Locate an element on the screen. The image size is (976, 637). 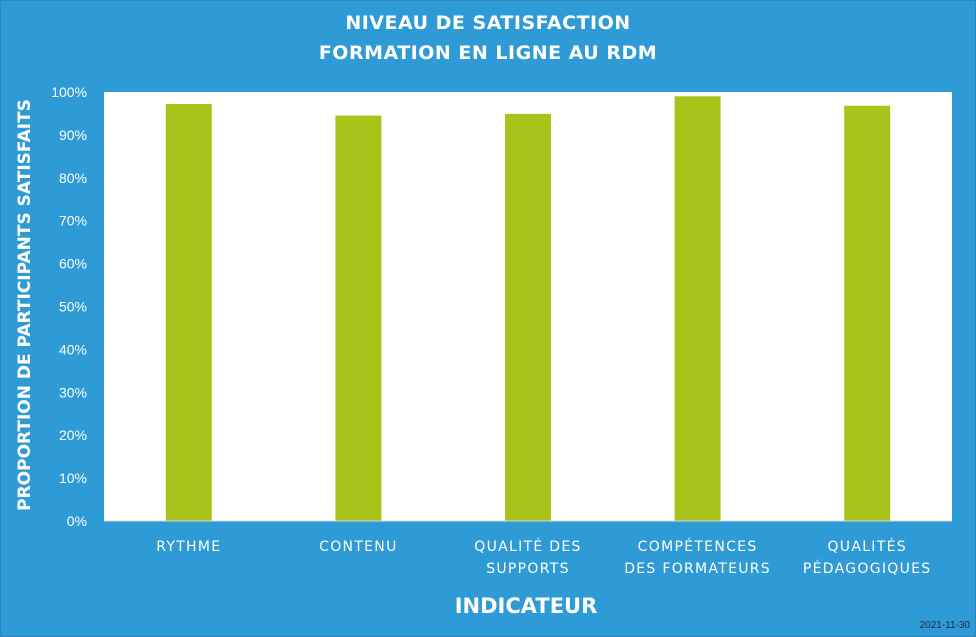
y-tick-label: 0% is located at coordinates (77, 521).